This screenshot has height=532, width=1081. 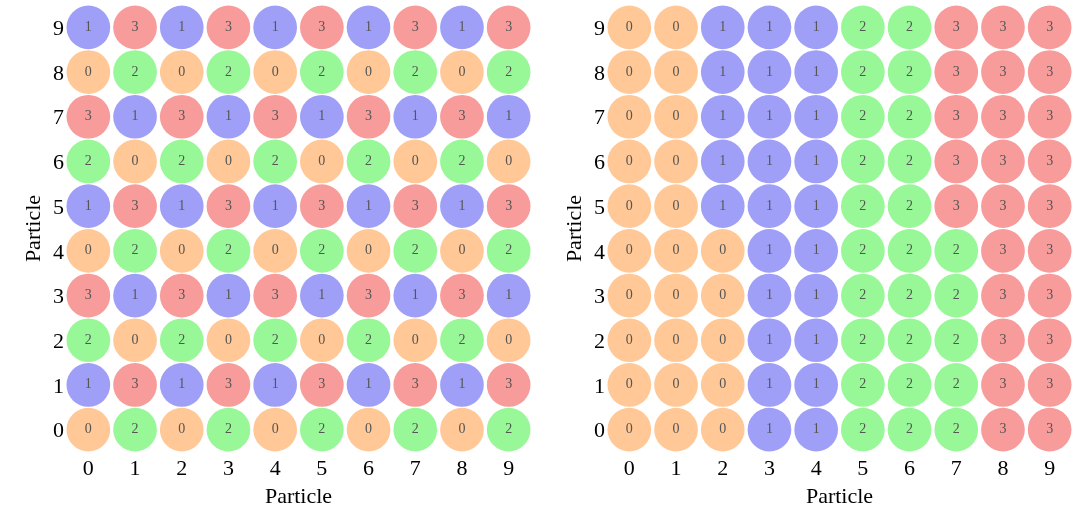 What do you see at coordinates (769, 467) in the screenshot?
I see `x-tick-label: 3` at bounding box center [769, 467].